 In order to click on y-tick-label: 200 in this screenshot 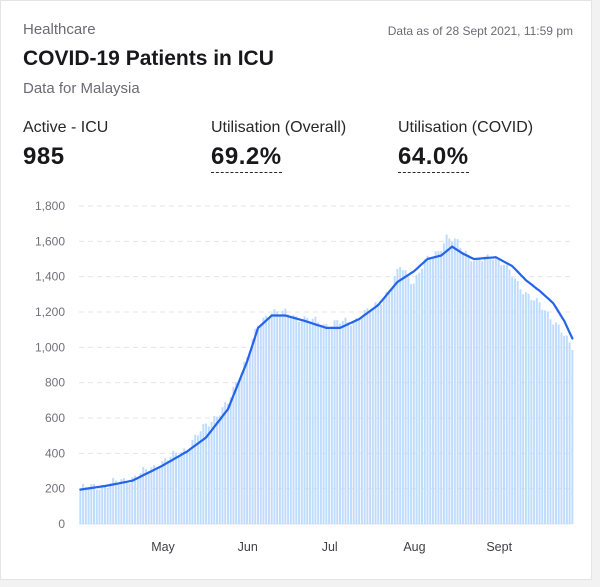, I will do `click(55, 489)`.